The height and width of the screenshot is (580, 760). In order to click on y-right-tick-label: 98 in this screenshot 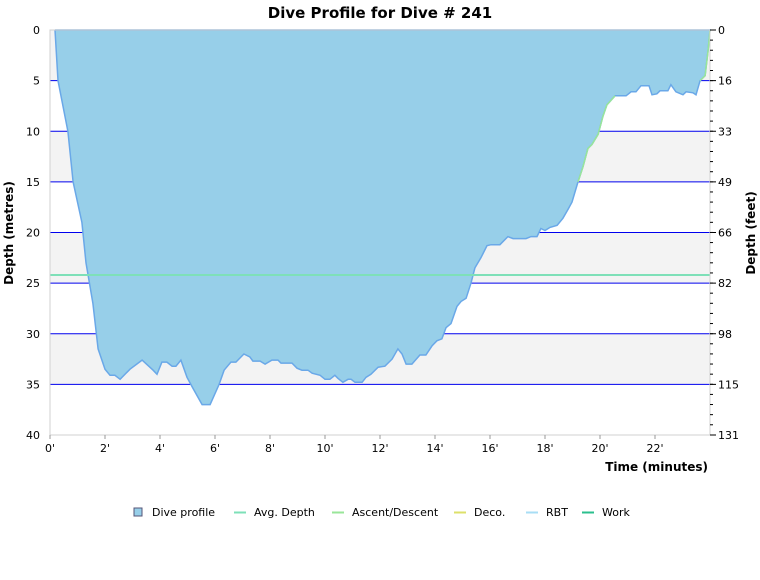, I will do `click(725, 334)`.